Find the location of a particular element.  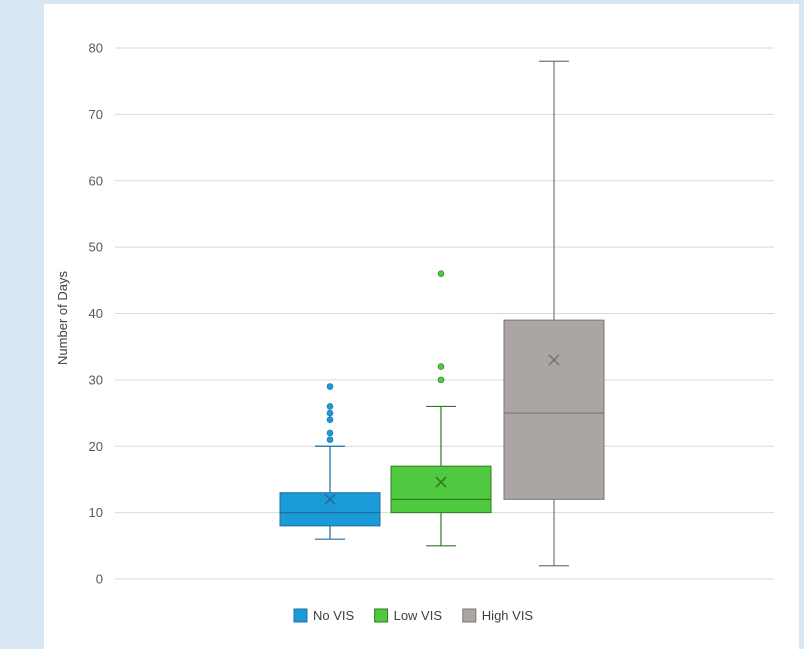

legend: No VIS Low VIS High VIS is located at coordinates (413, 615).